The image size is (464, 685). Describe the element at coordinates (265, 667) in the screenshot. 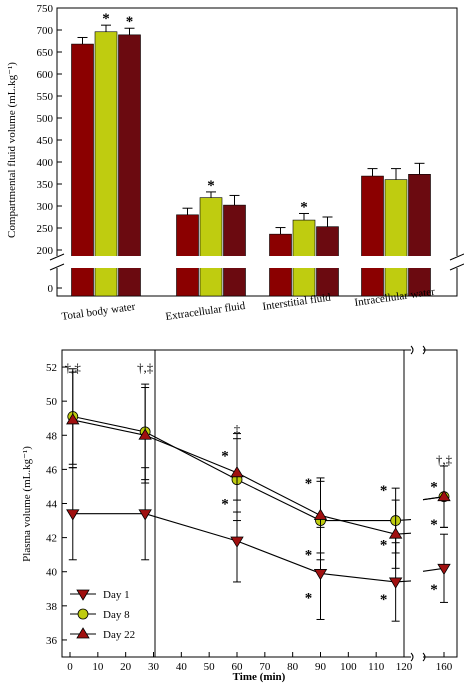

I see `line-x-tick-label: 70` at that location.